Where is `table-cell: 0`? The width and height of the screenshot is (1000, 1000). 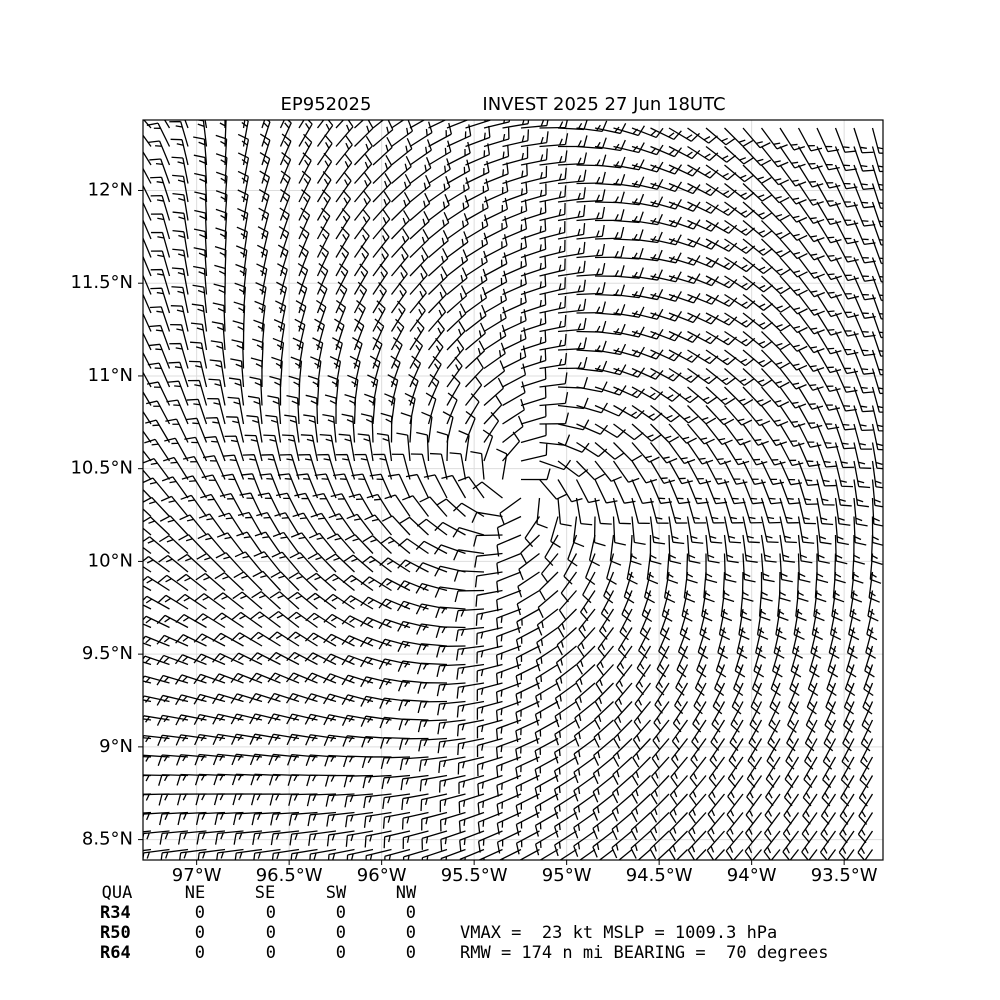
table-cell: 0 is located at coordinates (271, 913).